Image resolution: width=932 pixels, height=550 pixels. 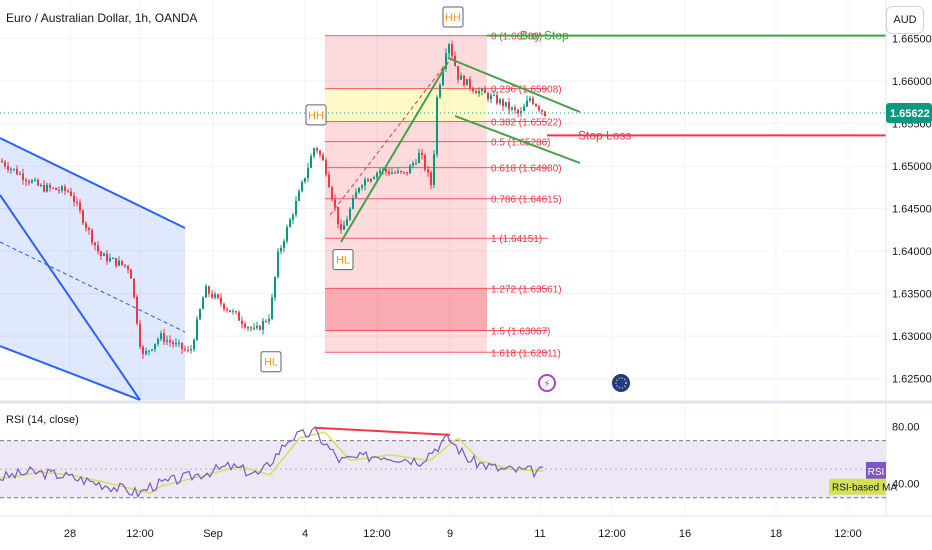 I want to click on fib-zone, so click(x=406, y=341).